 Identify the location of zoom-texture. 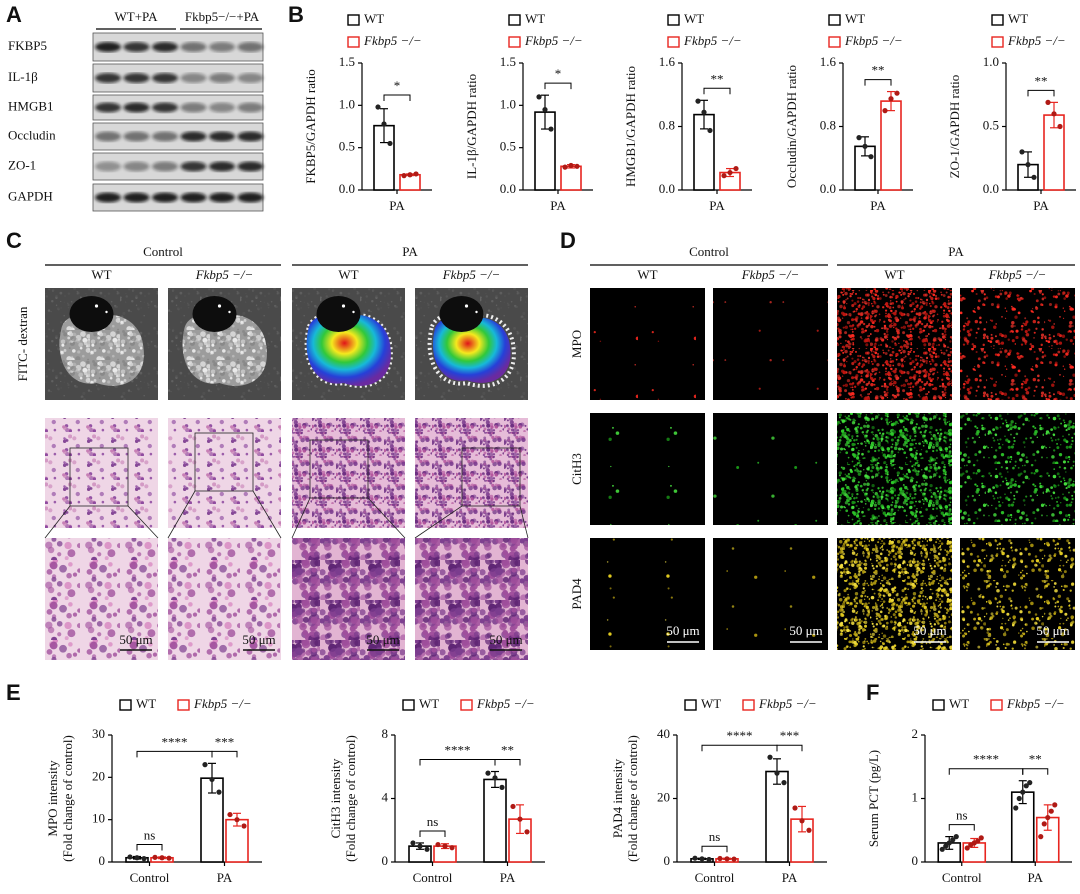
(224, 599).